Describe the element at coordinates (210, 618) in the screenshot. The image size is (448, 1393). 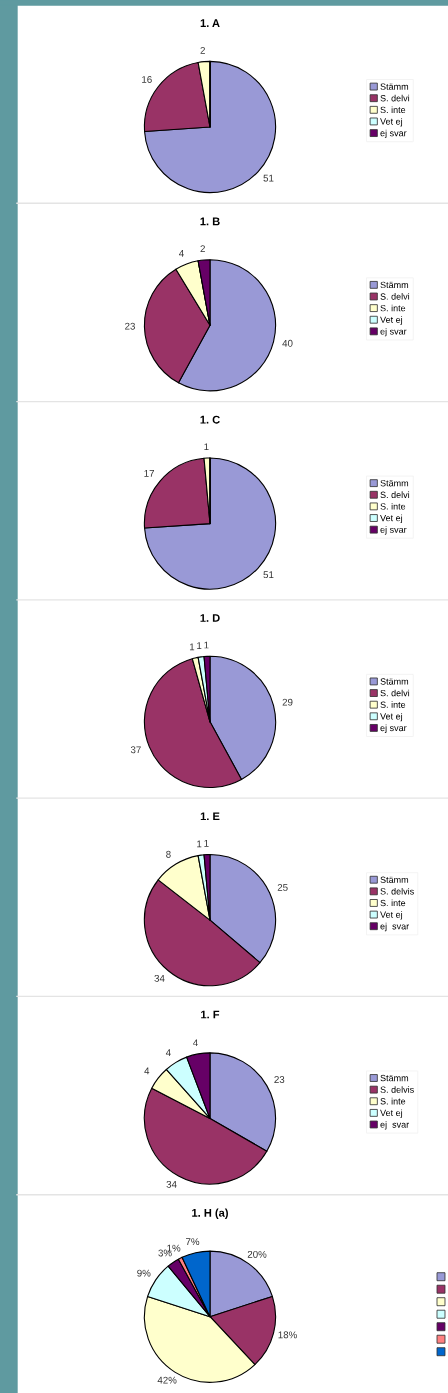
I see `chart-title: 1. D` at that location.